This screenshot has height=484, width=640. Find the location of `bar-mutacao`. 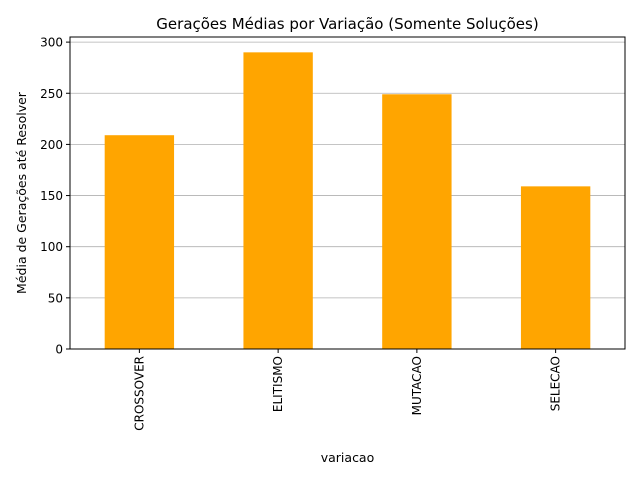

bar-mutacao is located at coordinates (417, 221).